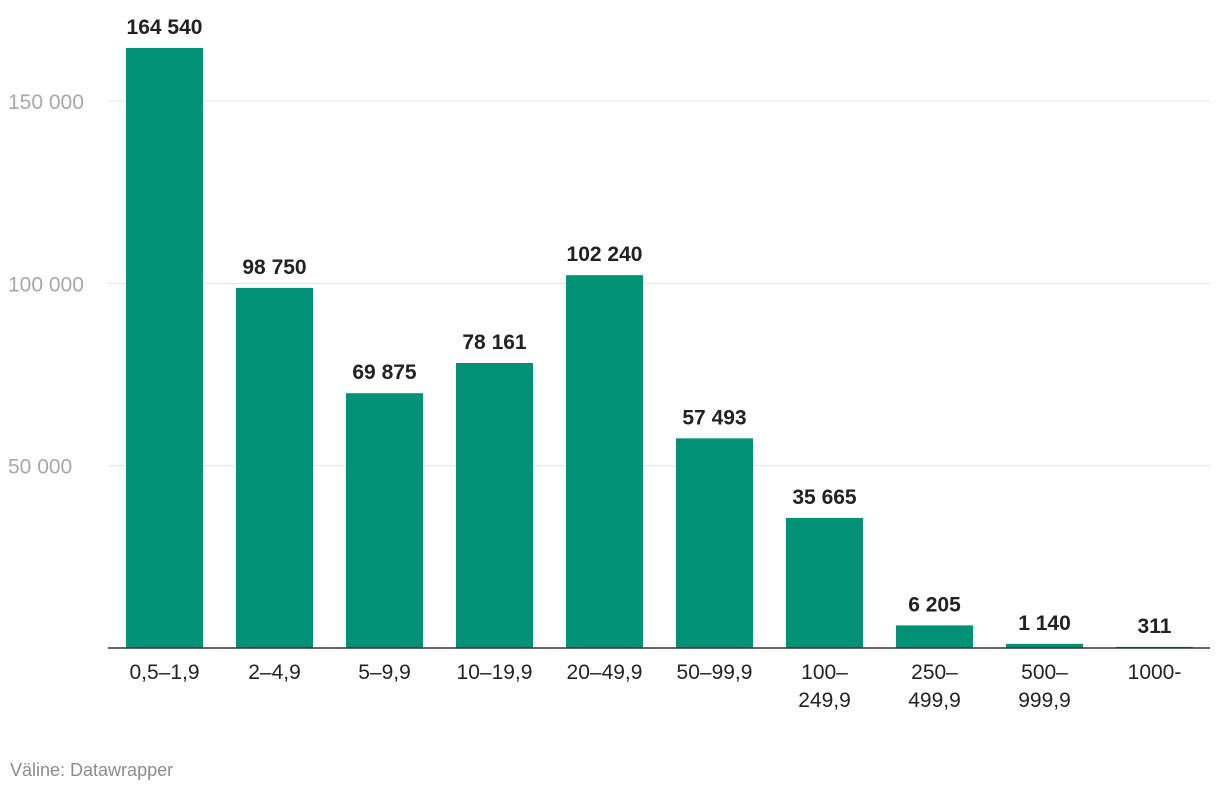 Image resolution: width=1220 pixels, height=796 pixels. I want to click on y-tick-label: 100 000, so click(46, 284).